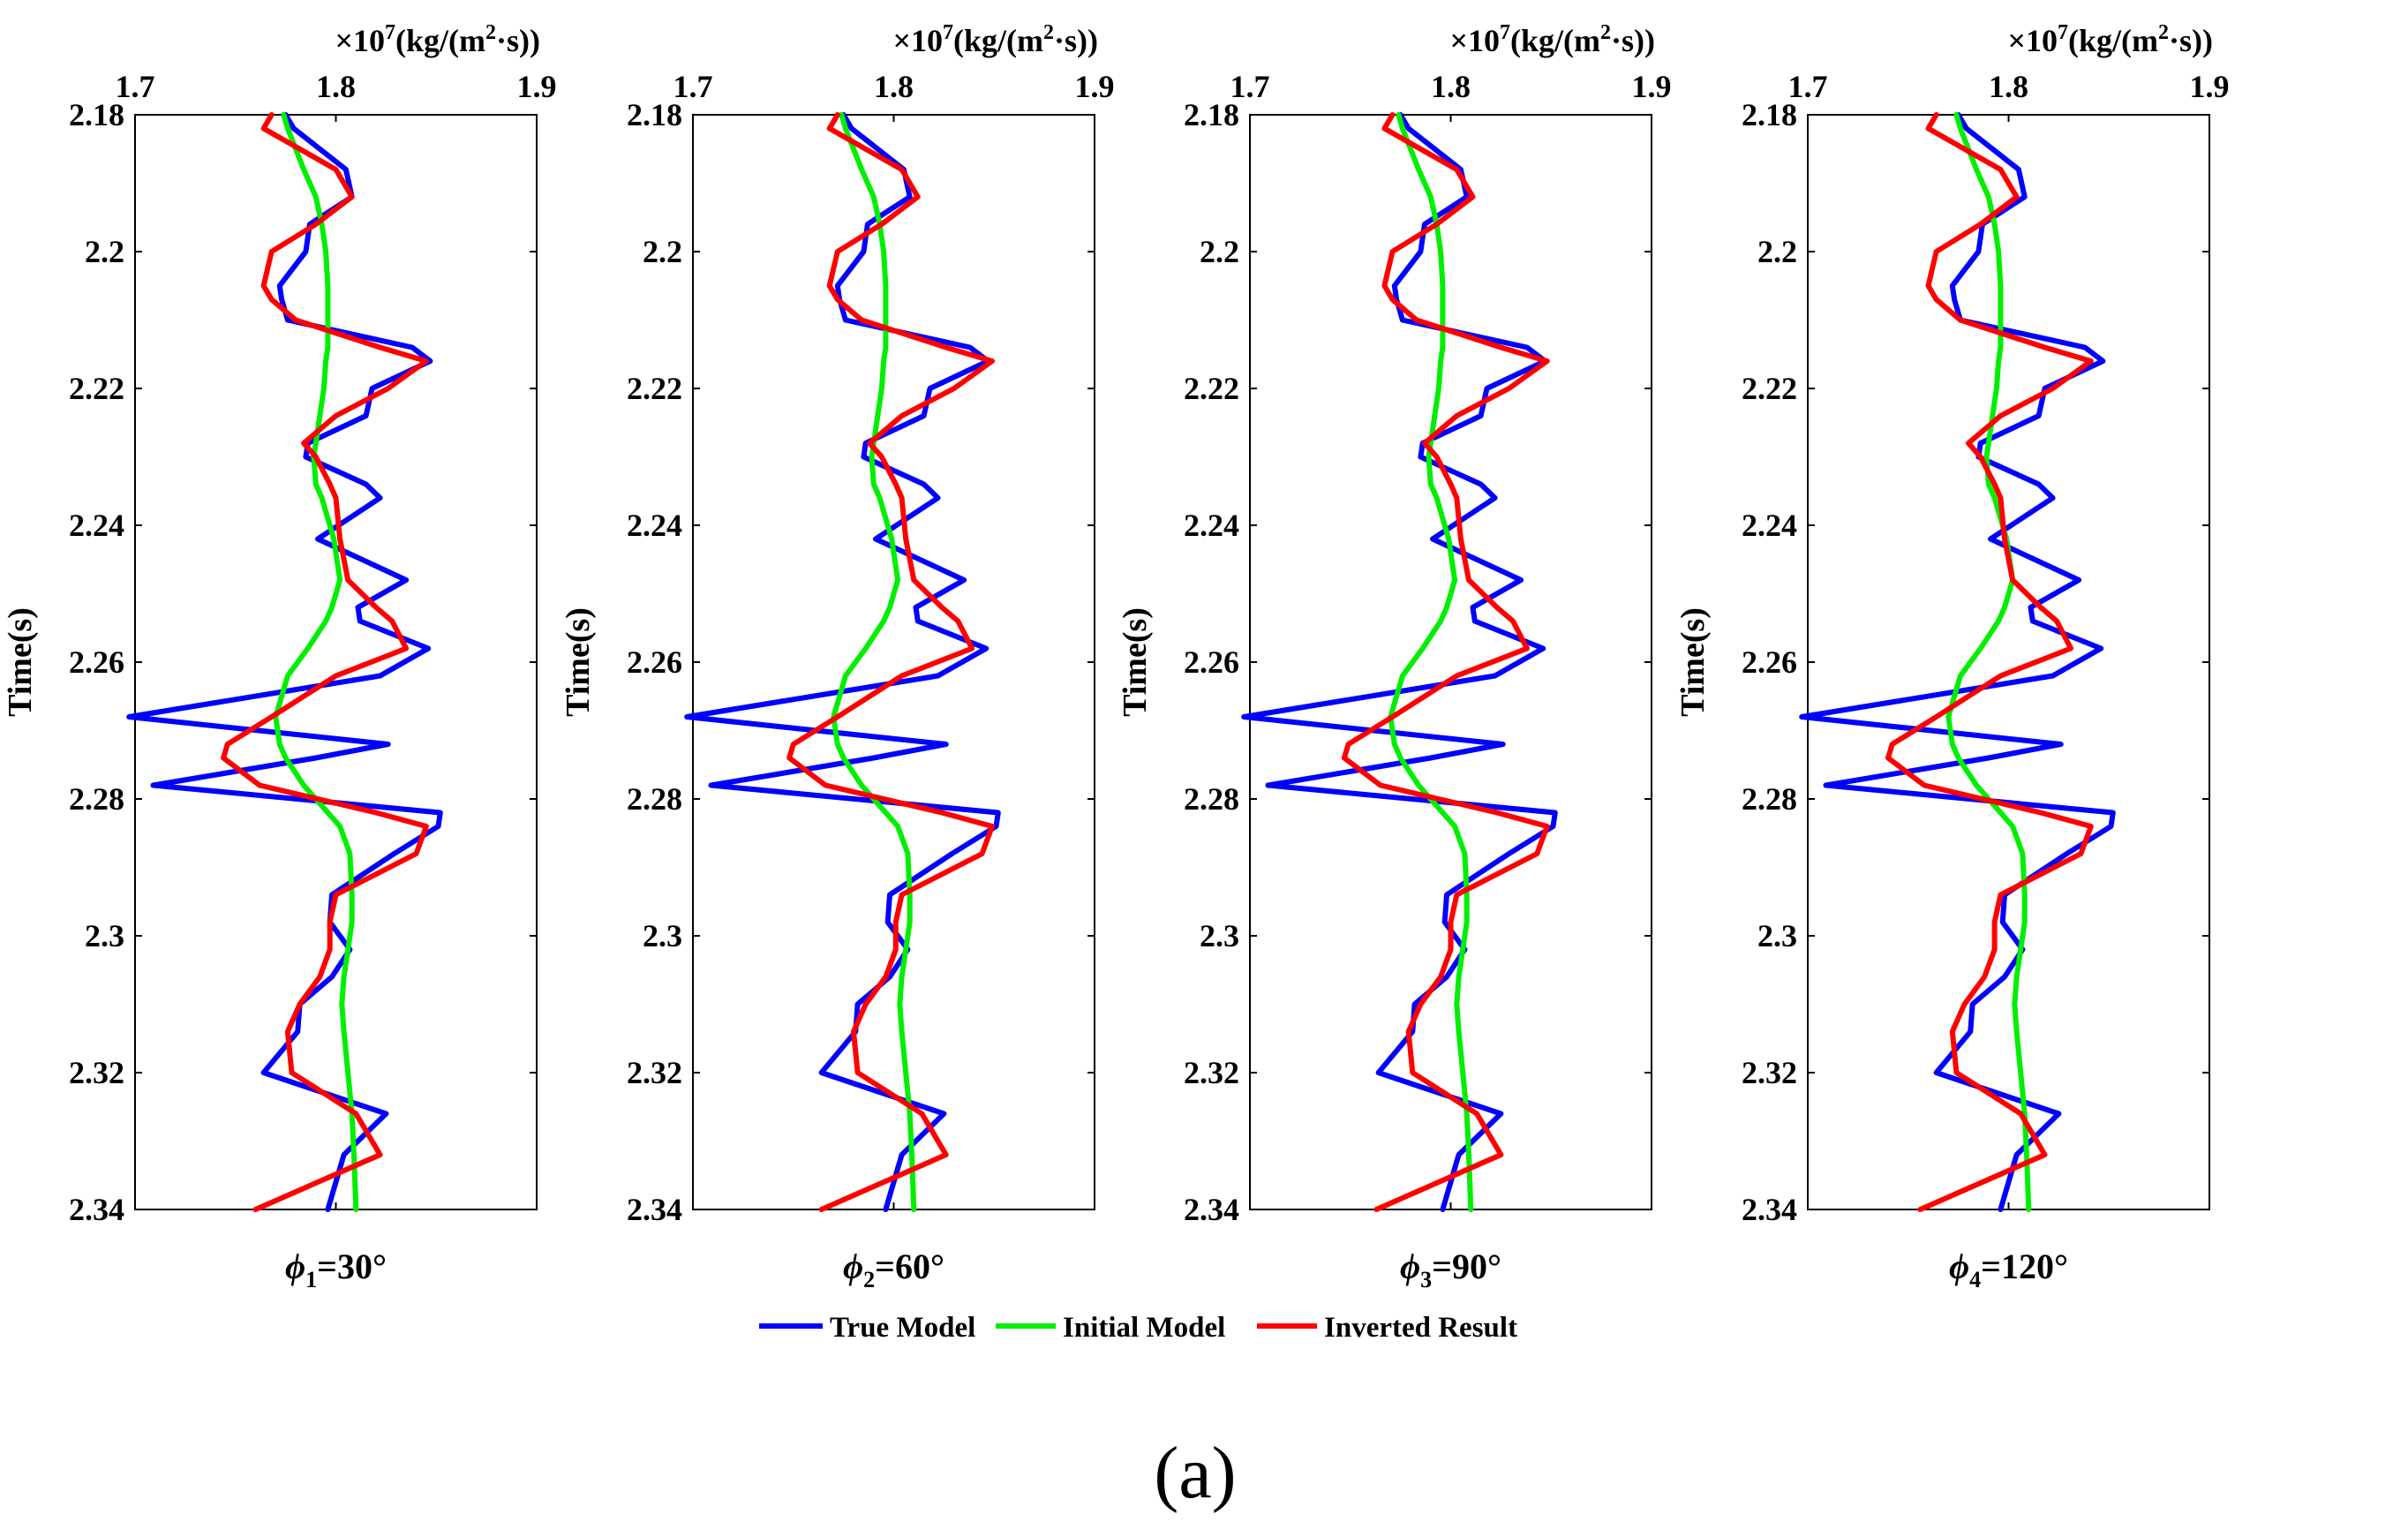 This screenshot has width=2408, height=1522. Describe the element at coordinates (1426, 1279) in the screenshot. I see `caption-subscript: 3` at that location.